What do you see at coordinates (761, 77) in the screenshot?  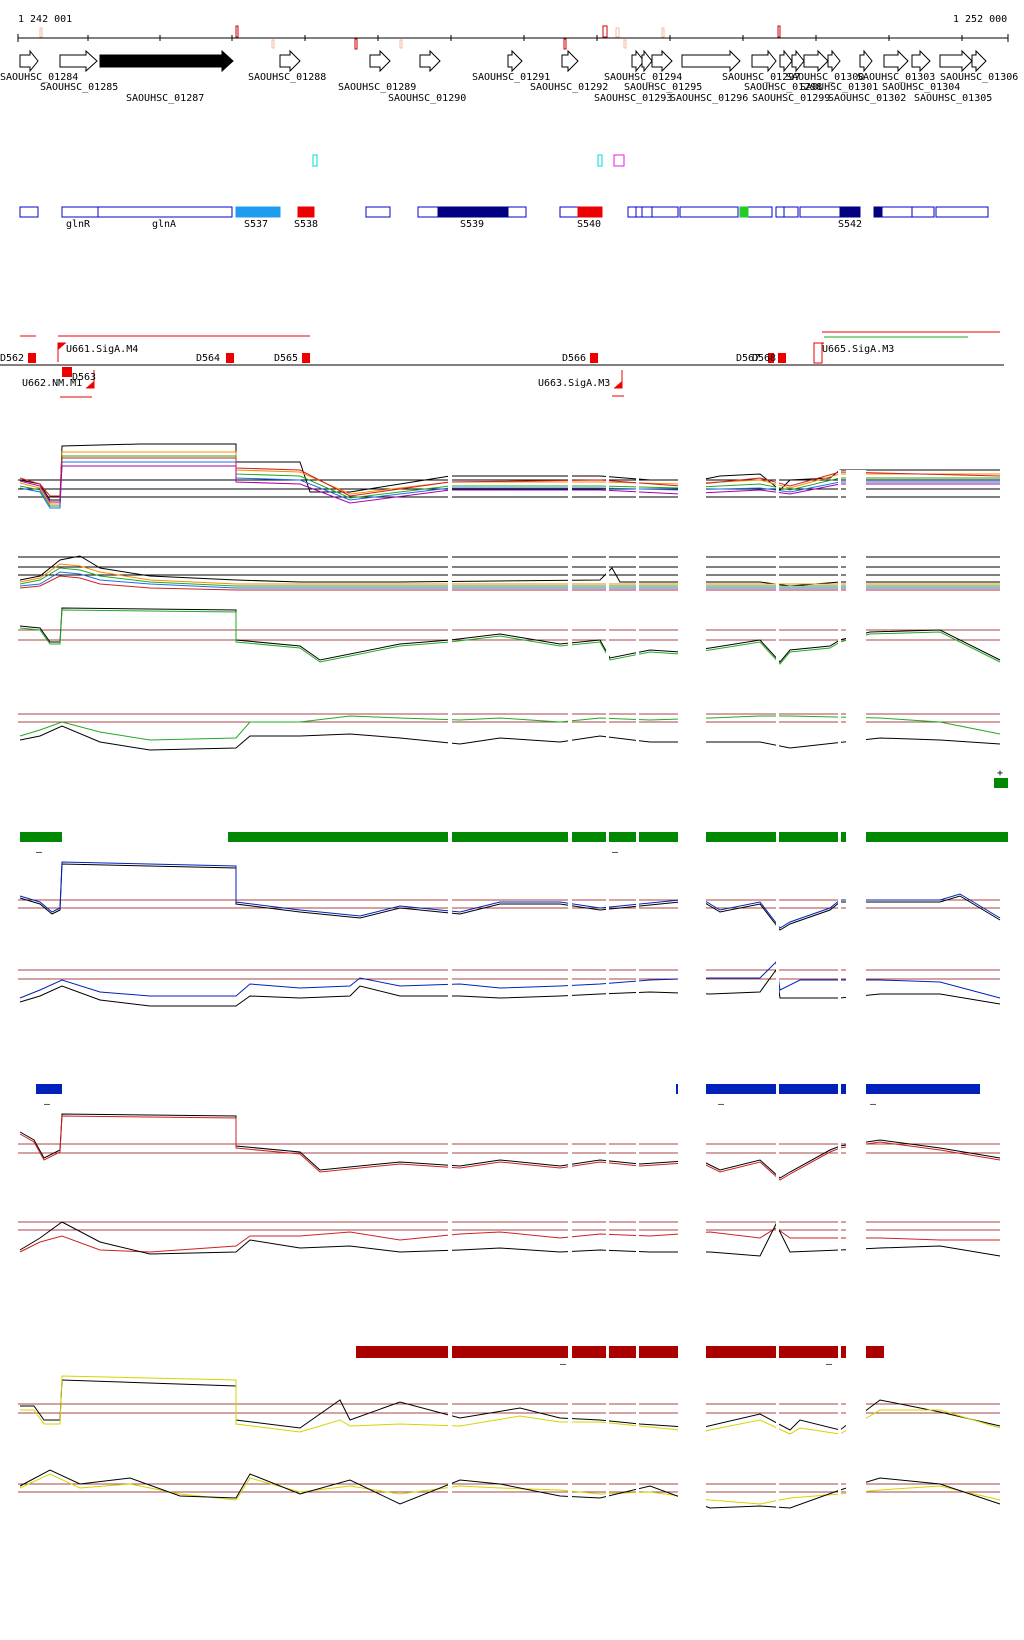 I see `gene-label: SAOUHSC_01297` at bounding box center [761, 77].